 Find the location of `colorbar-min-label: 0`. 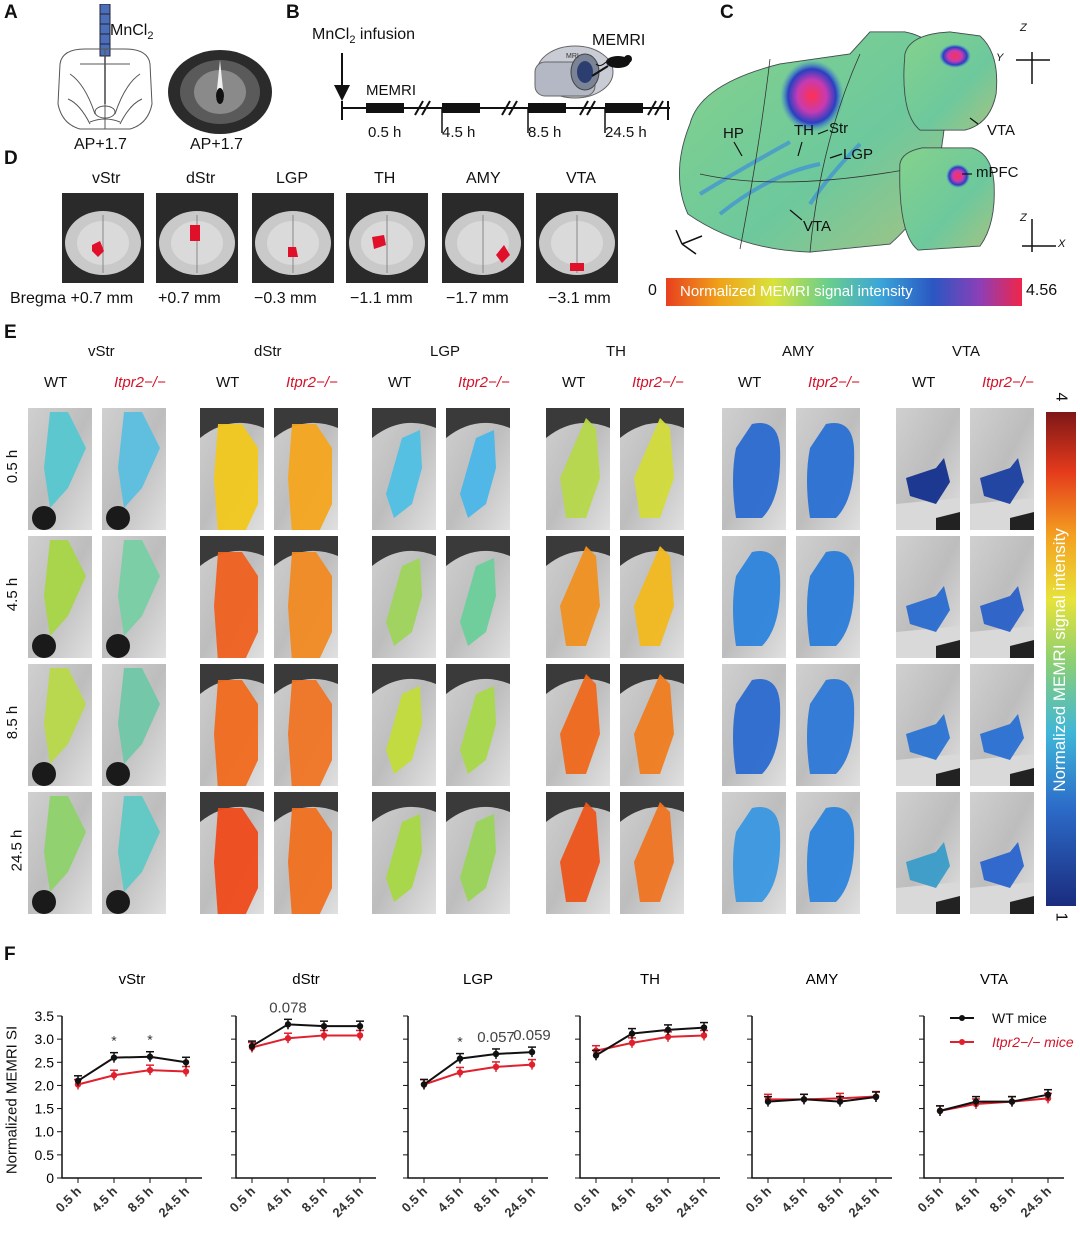

colorbar-min-label: 0 is located at coordinates (652, 290).